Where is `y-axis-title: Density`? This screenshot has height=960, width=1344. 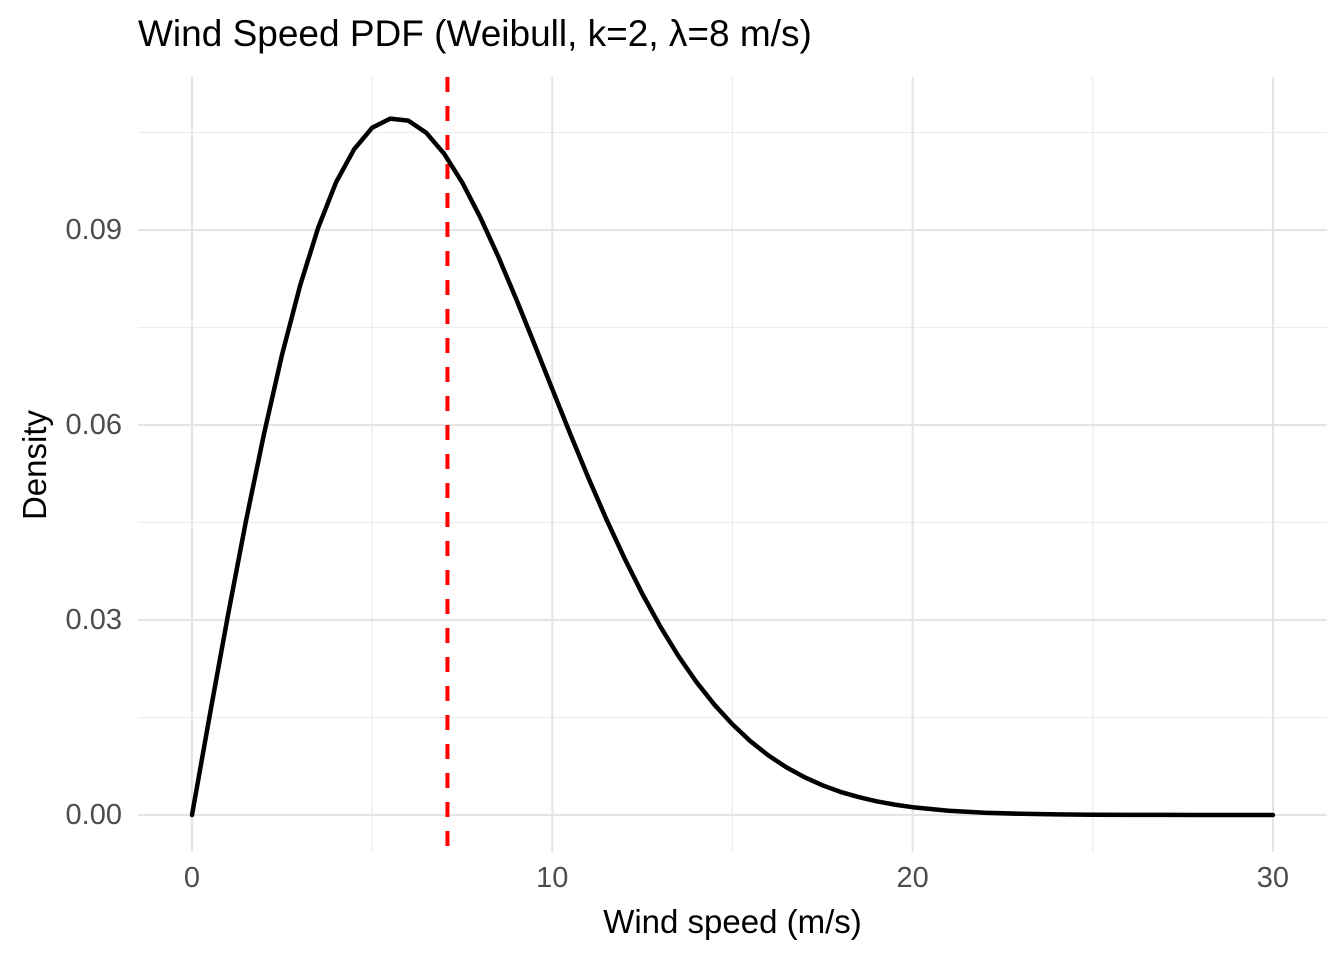
y-axis-title: Density is located at coordinates (34, 465).